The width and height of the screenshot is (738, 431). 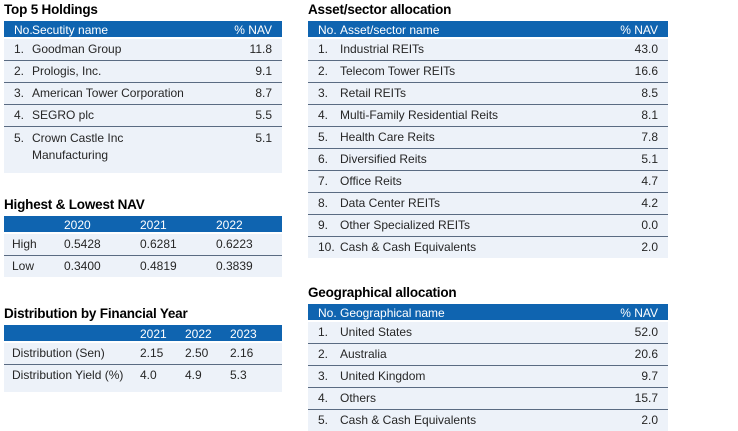 I want to click on table-row: 8. Data Center REITs 4.2, so click(x=488, y=203).